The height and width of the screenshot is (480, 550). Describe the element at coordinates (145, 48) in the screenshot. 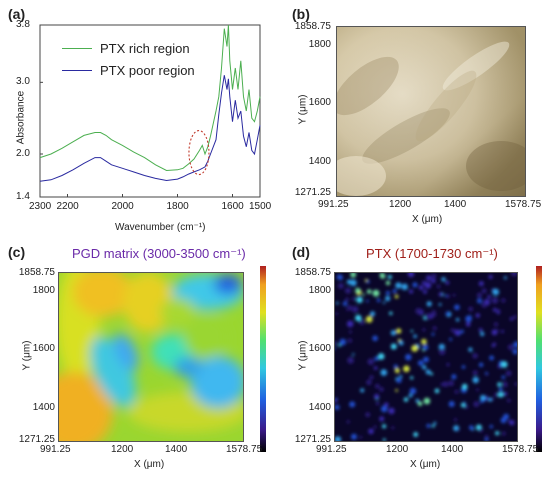

I see `legend-label-rich: PTX rich region` at that location.